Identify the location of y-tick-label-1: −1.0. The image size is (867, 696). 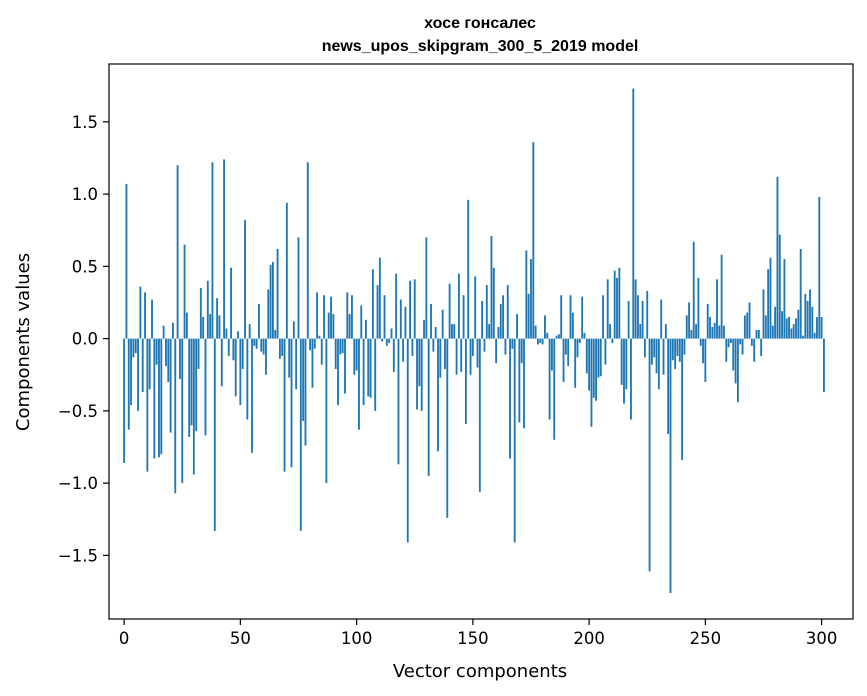
(78, 483).